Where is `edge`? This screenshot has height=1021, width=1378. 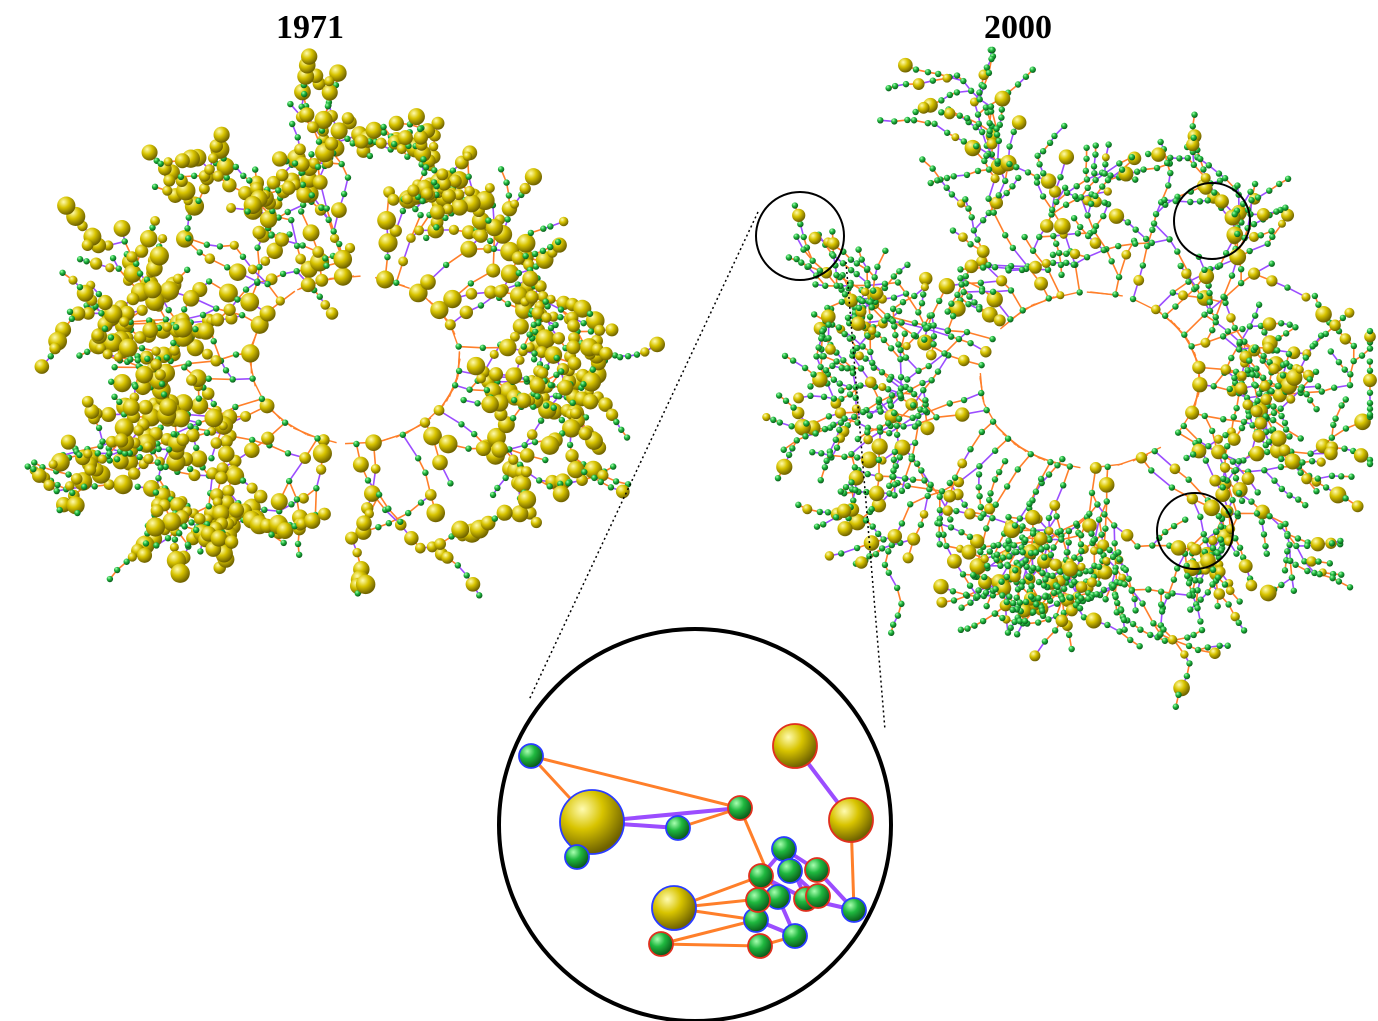 edge is located at coordinates (1227, 286).